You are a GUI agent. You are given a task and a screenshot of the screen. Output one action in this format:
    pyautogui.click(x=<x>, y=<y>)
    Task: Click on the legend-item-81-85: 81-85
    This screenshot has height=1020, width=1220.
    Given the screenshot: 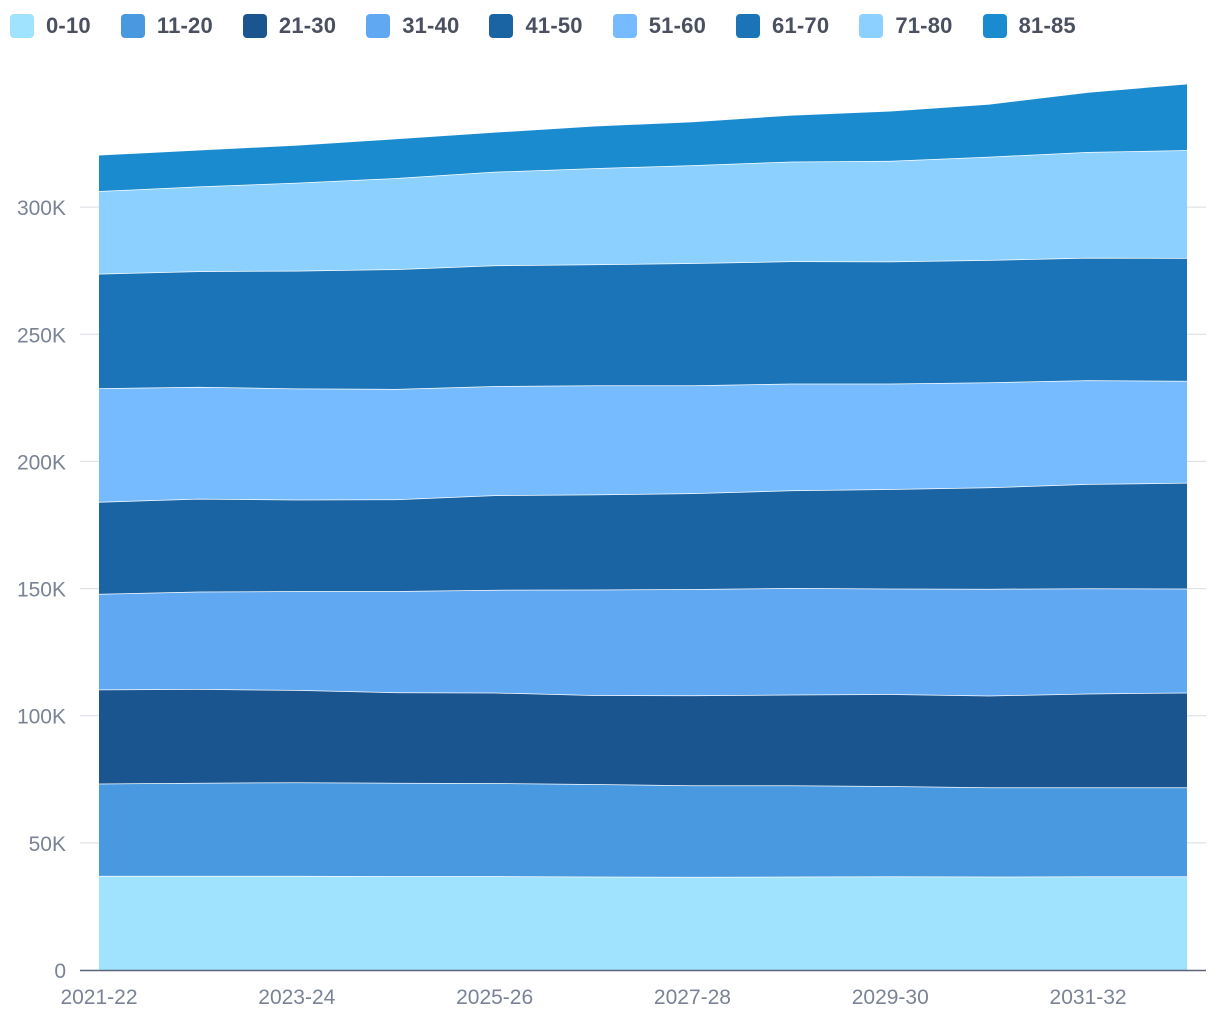 What is the action you would take?
    pyautogui.click(x=1029, y=26)
    